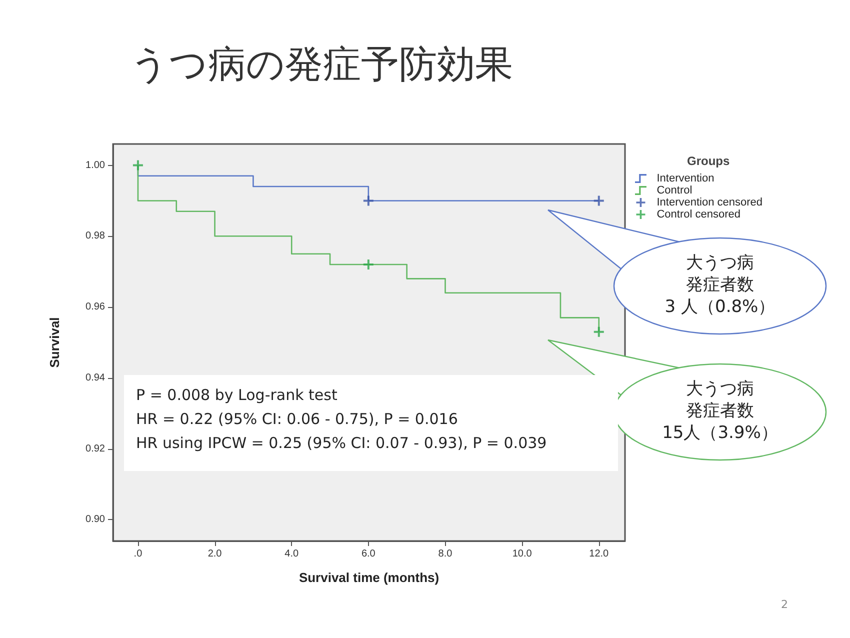 Image resolution: width=850 pixels, height=638 pixels. What do you see at coordinates (522, 554) in the screenshot?
I see `x-tick-label: 10.0` at bounding box center [522, 554].